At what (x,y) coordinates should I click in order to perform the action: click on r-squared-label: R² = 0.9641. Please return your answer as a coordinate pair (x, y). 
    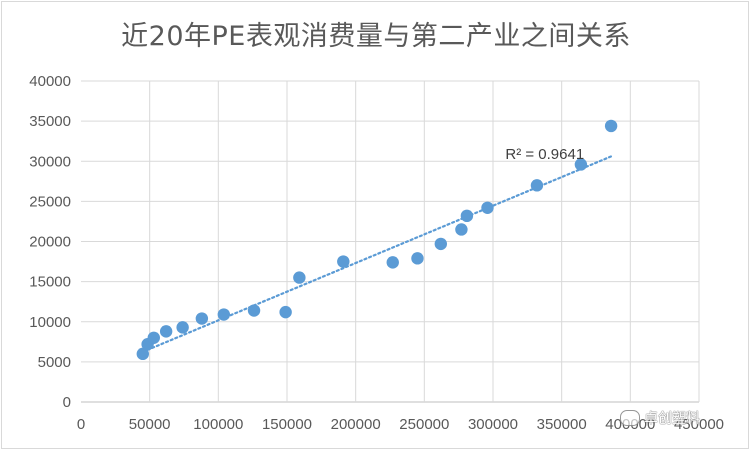
    Looking at the image, I should click on (544, 154).